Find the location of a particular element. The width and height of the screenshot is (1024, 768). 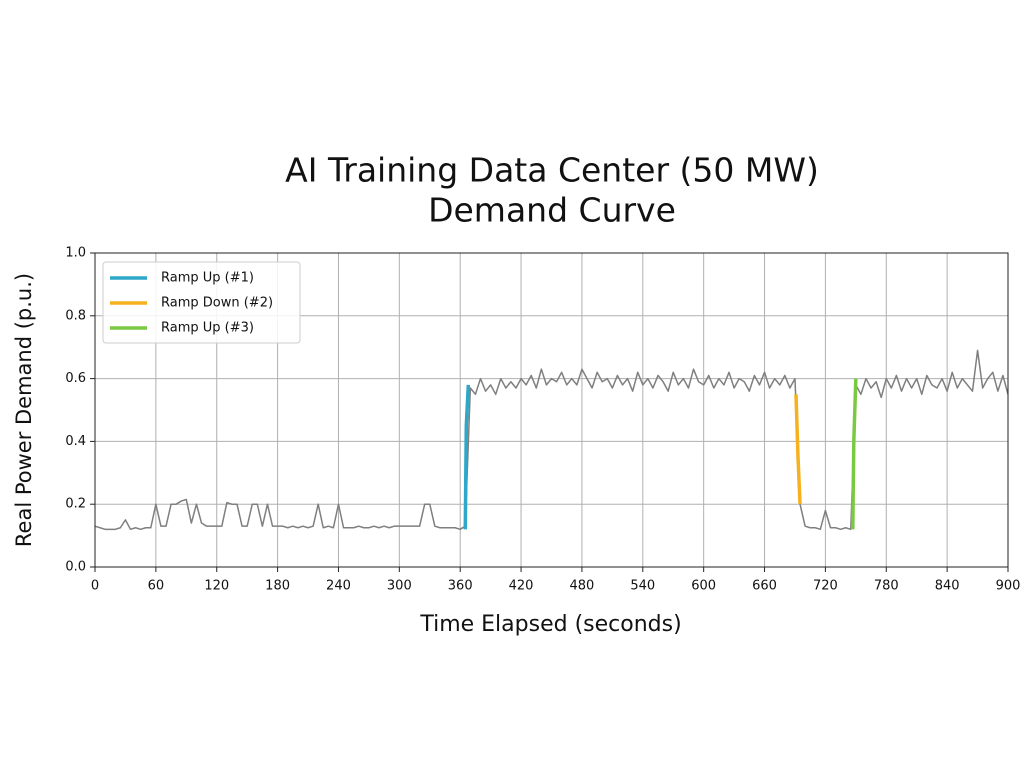

y-tick-label: 0.2 is located at coordinates (75, 504).